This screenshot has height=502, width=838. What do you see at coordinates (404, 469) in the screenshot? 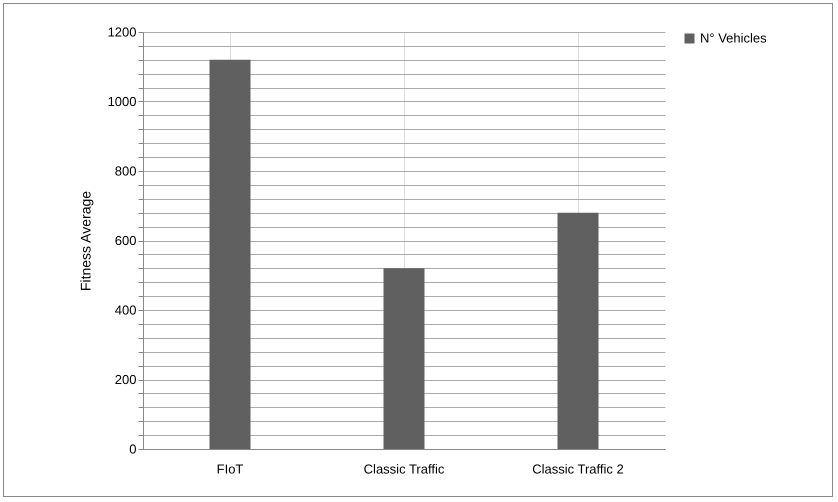
I see `x-tick-label: Classic Traffic` at bounding box center [404, 469].